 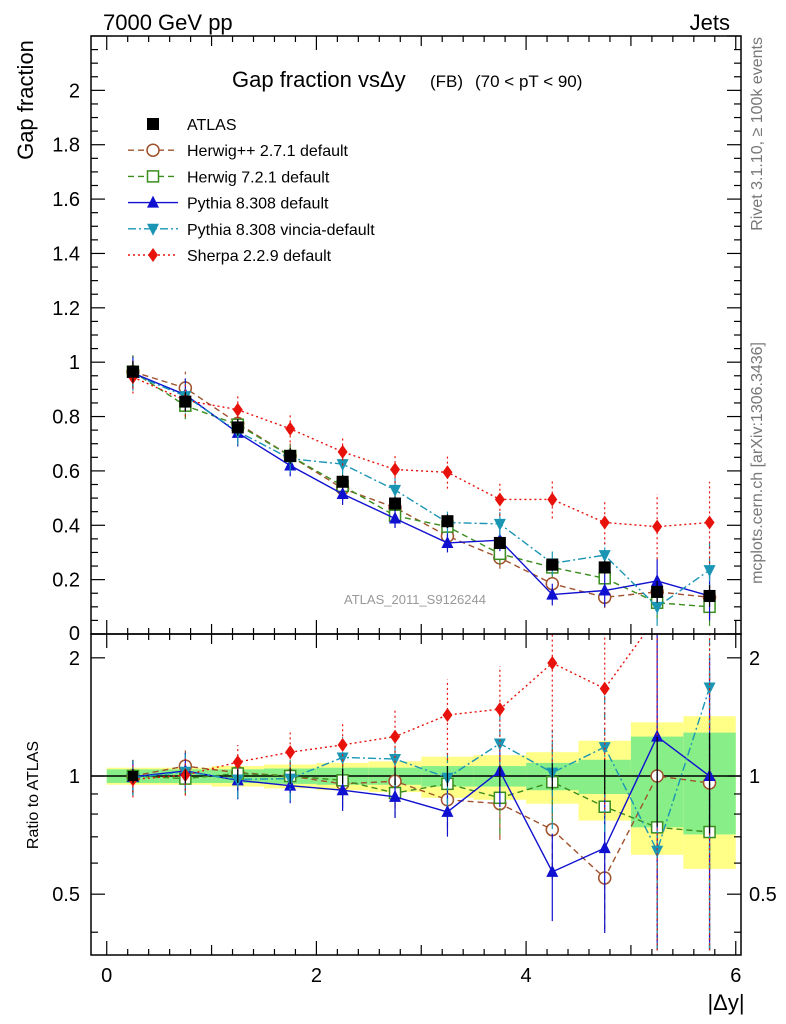 What do you see at coordinates (25, 100) in the screenshot?
I see `main-ylabel: Gap fraction` at bounding box center [25, 100].